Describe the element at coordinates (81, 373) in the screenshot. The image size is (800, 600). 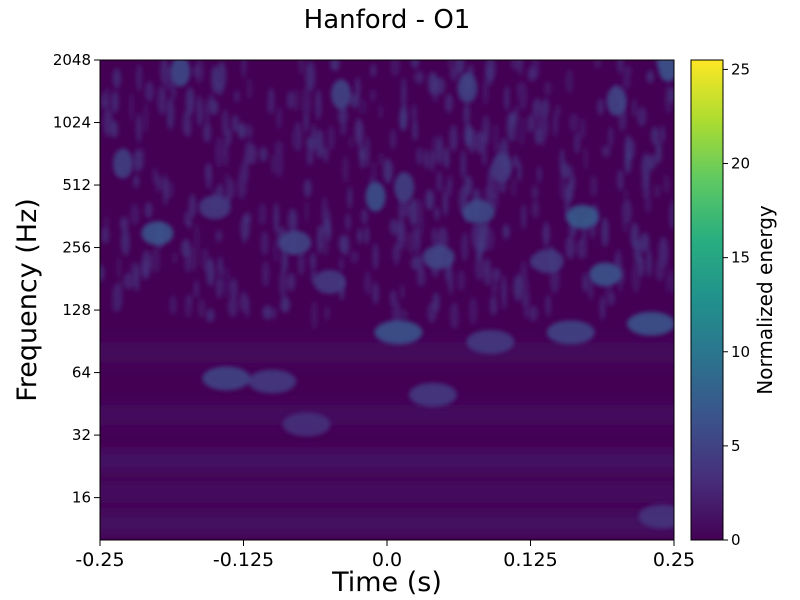
I see `y-tick-label: 64` at that location.